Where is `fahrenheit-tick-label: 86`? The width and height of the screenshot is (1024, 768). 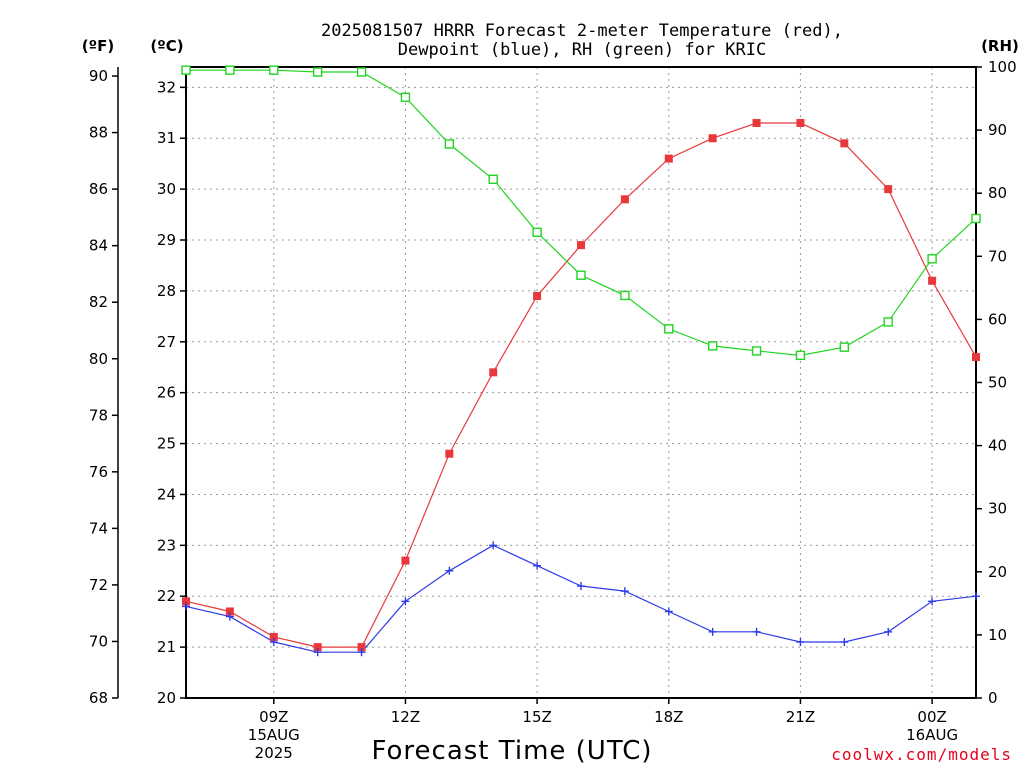 fahrenheit-tick-label: 86 is located at coordinates (98, 189).